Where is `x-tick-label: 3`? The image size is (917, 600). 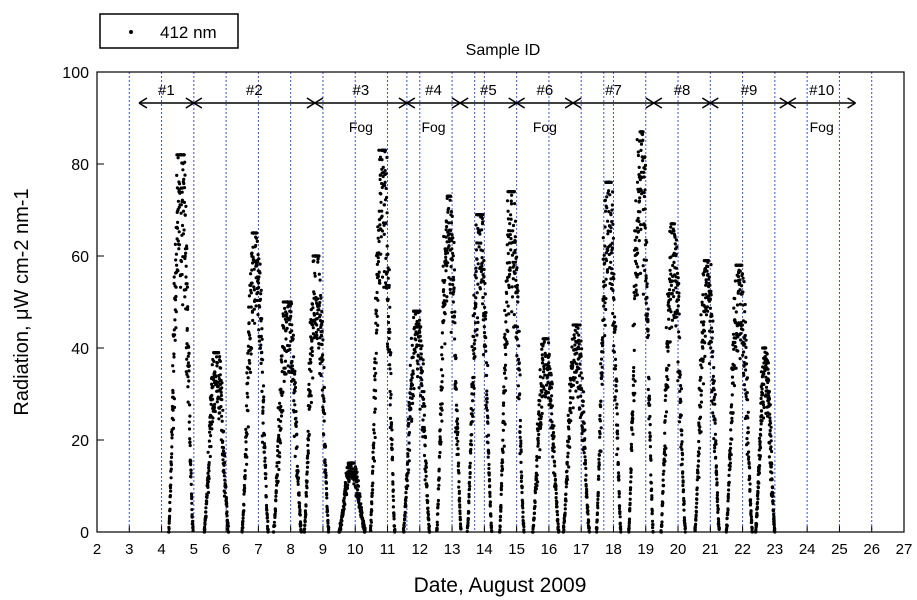
x-tick-label: 3 is located at coordinates (129, 549).